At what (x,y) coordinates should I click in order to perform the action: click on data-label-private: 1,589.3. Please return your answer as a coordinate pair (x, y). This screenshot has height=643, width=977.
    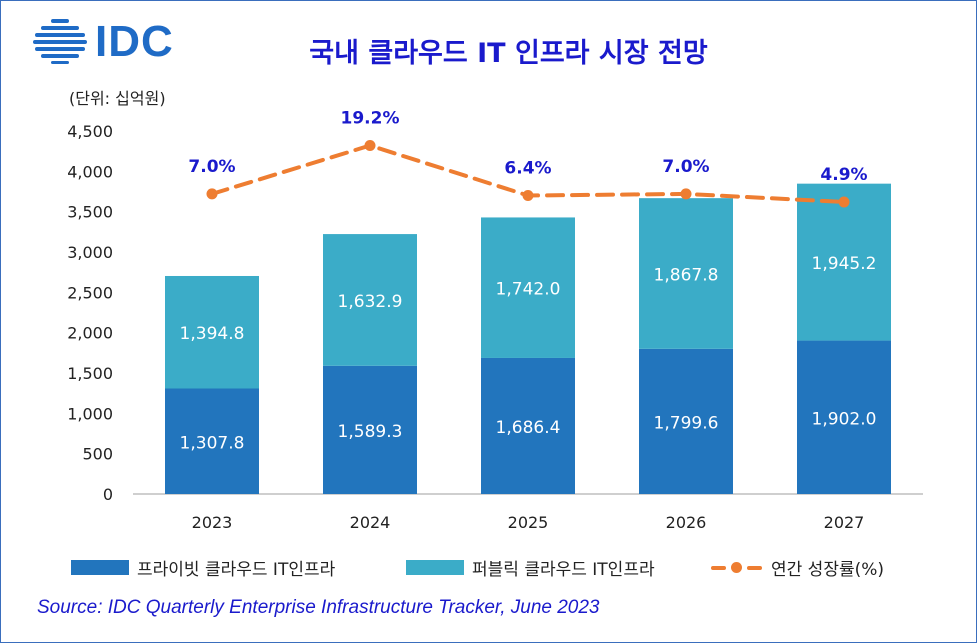
    Looking at the image, I should click on (370, 432).